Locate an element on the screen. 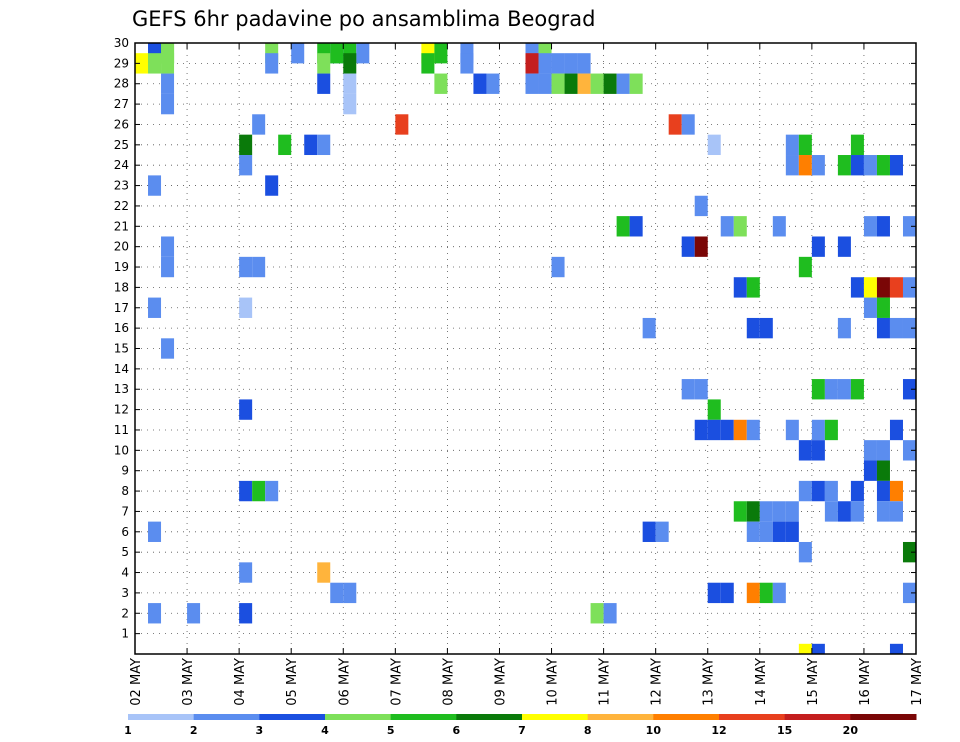 The image size is (960, 742). x-tick-label: 11 MAY is located at coordinates (605, 682).